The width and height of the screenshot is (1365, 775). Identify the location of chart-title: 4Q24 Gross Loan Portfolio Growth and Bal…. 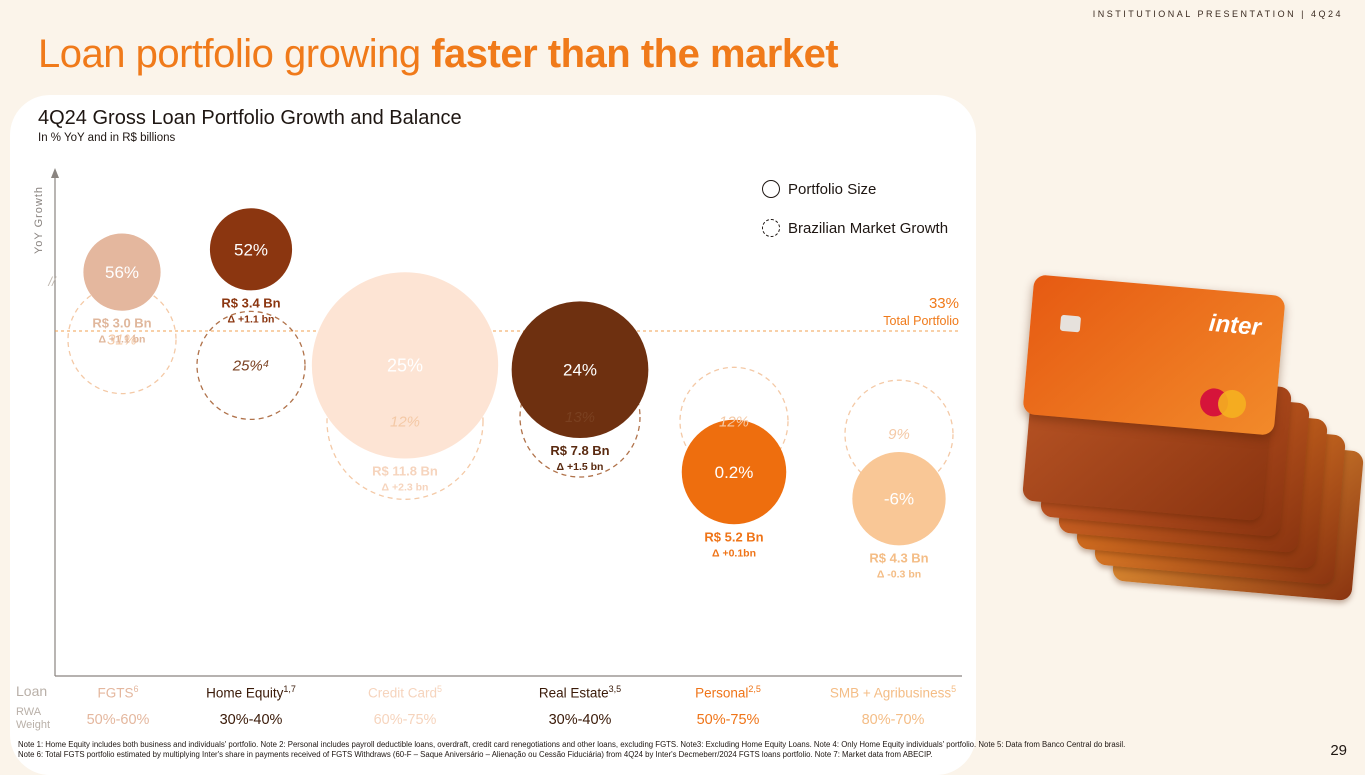
(250, 118).